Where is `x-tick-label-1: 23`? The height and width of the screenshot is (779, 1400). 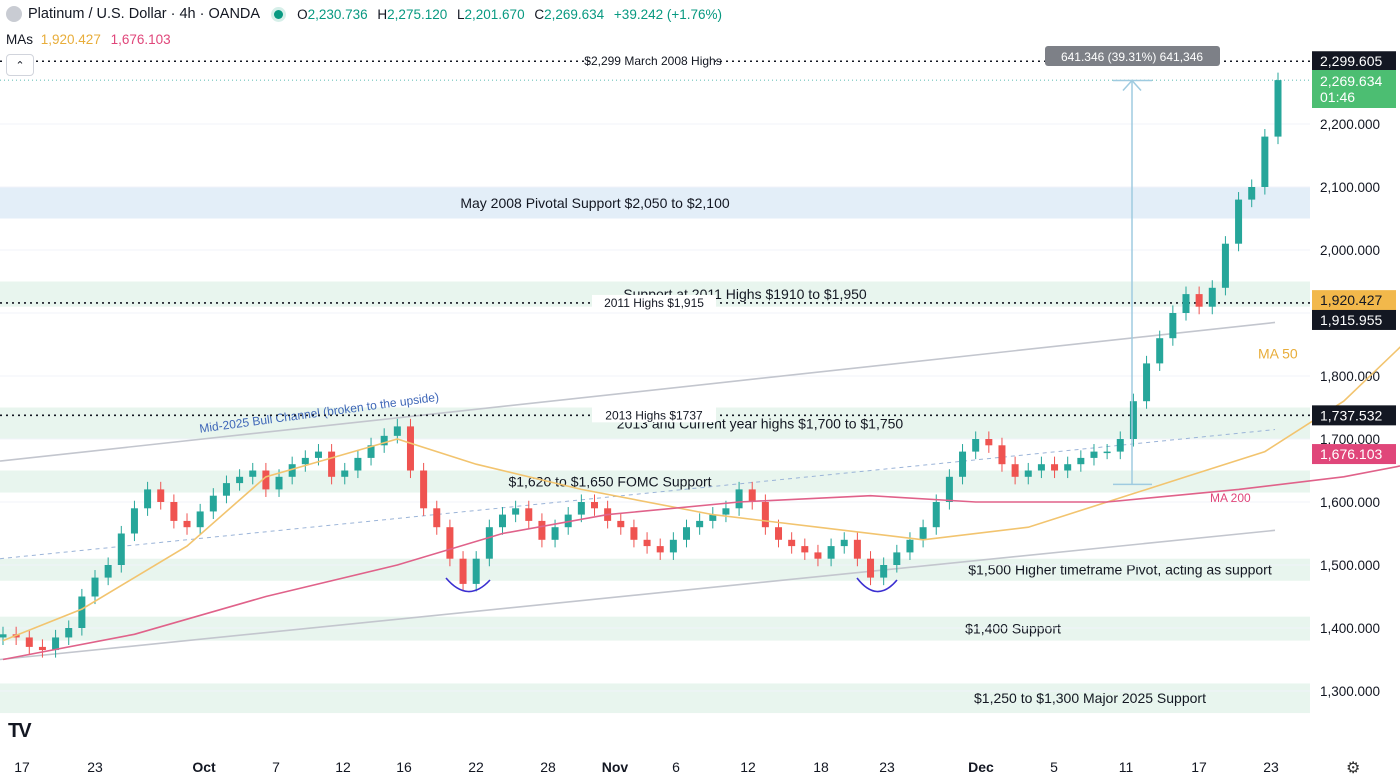 x-tick-label-1: 23 is located at coordinates (95, 767).